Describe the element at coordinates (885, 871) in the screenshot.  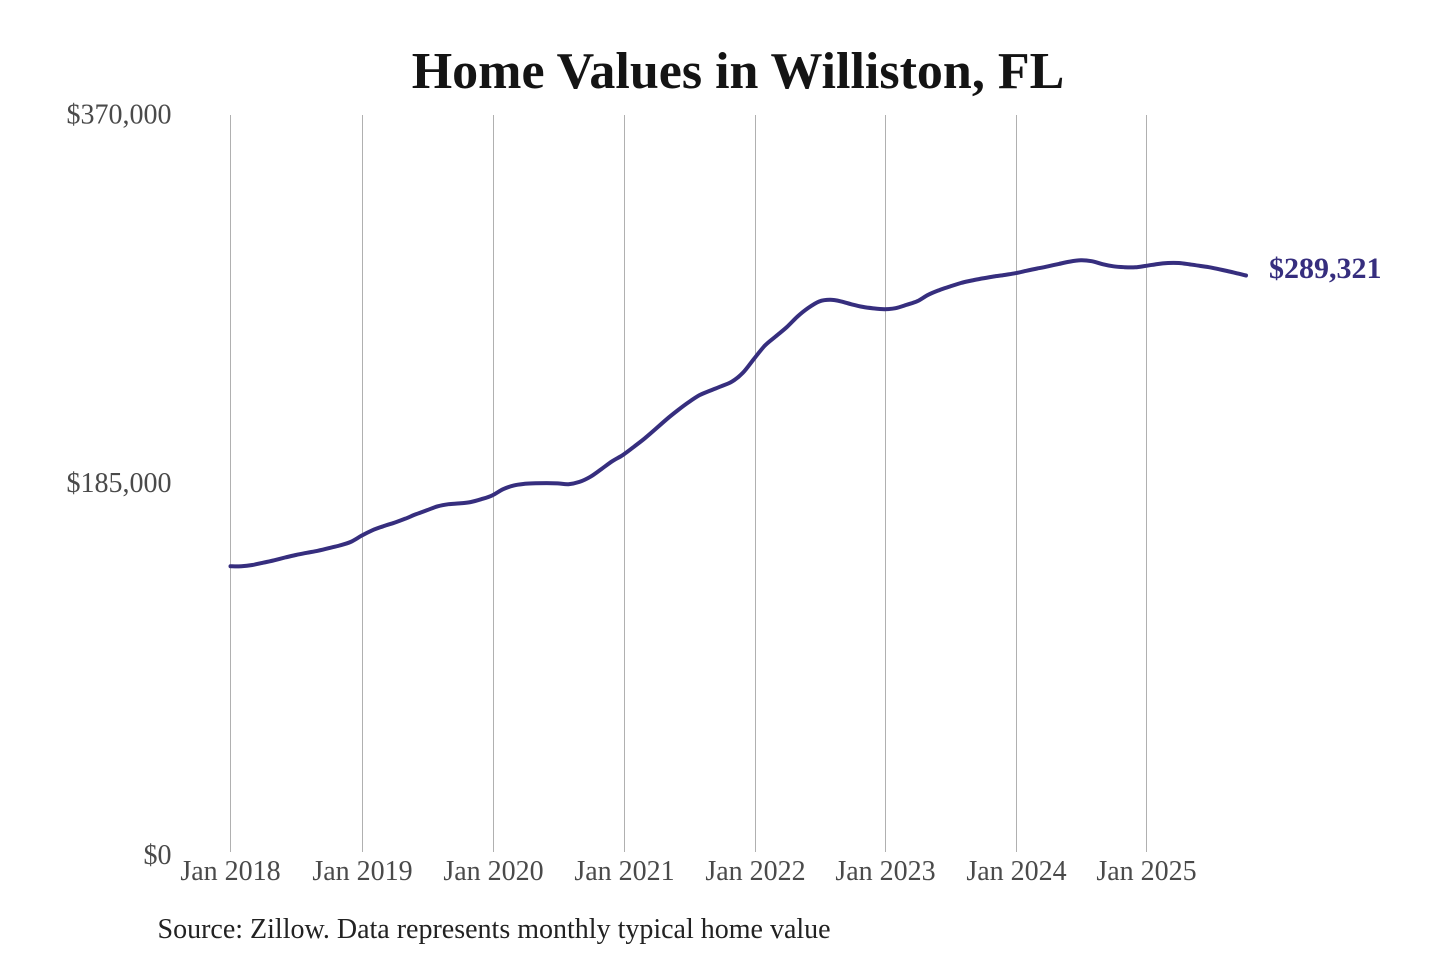
I see `svg-text: Jan 2023` at that location.